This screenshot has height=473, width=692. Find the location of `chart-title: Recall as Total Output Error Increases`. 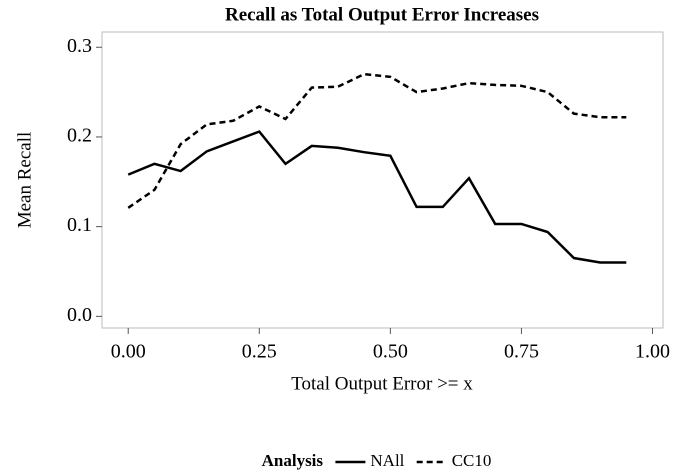

chart-title: Recall as Total Output Error Increases is located at coordinates (382, 14).